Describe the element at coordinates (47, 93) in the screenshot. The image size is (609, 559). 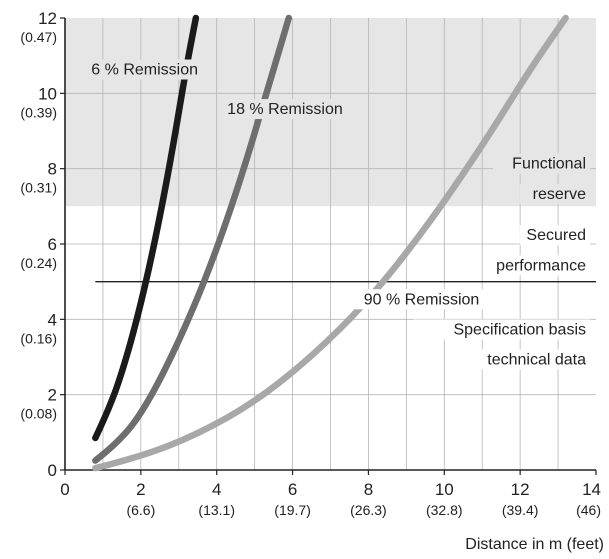
I see `y-tick-label: 10` at that location.